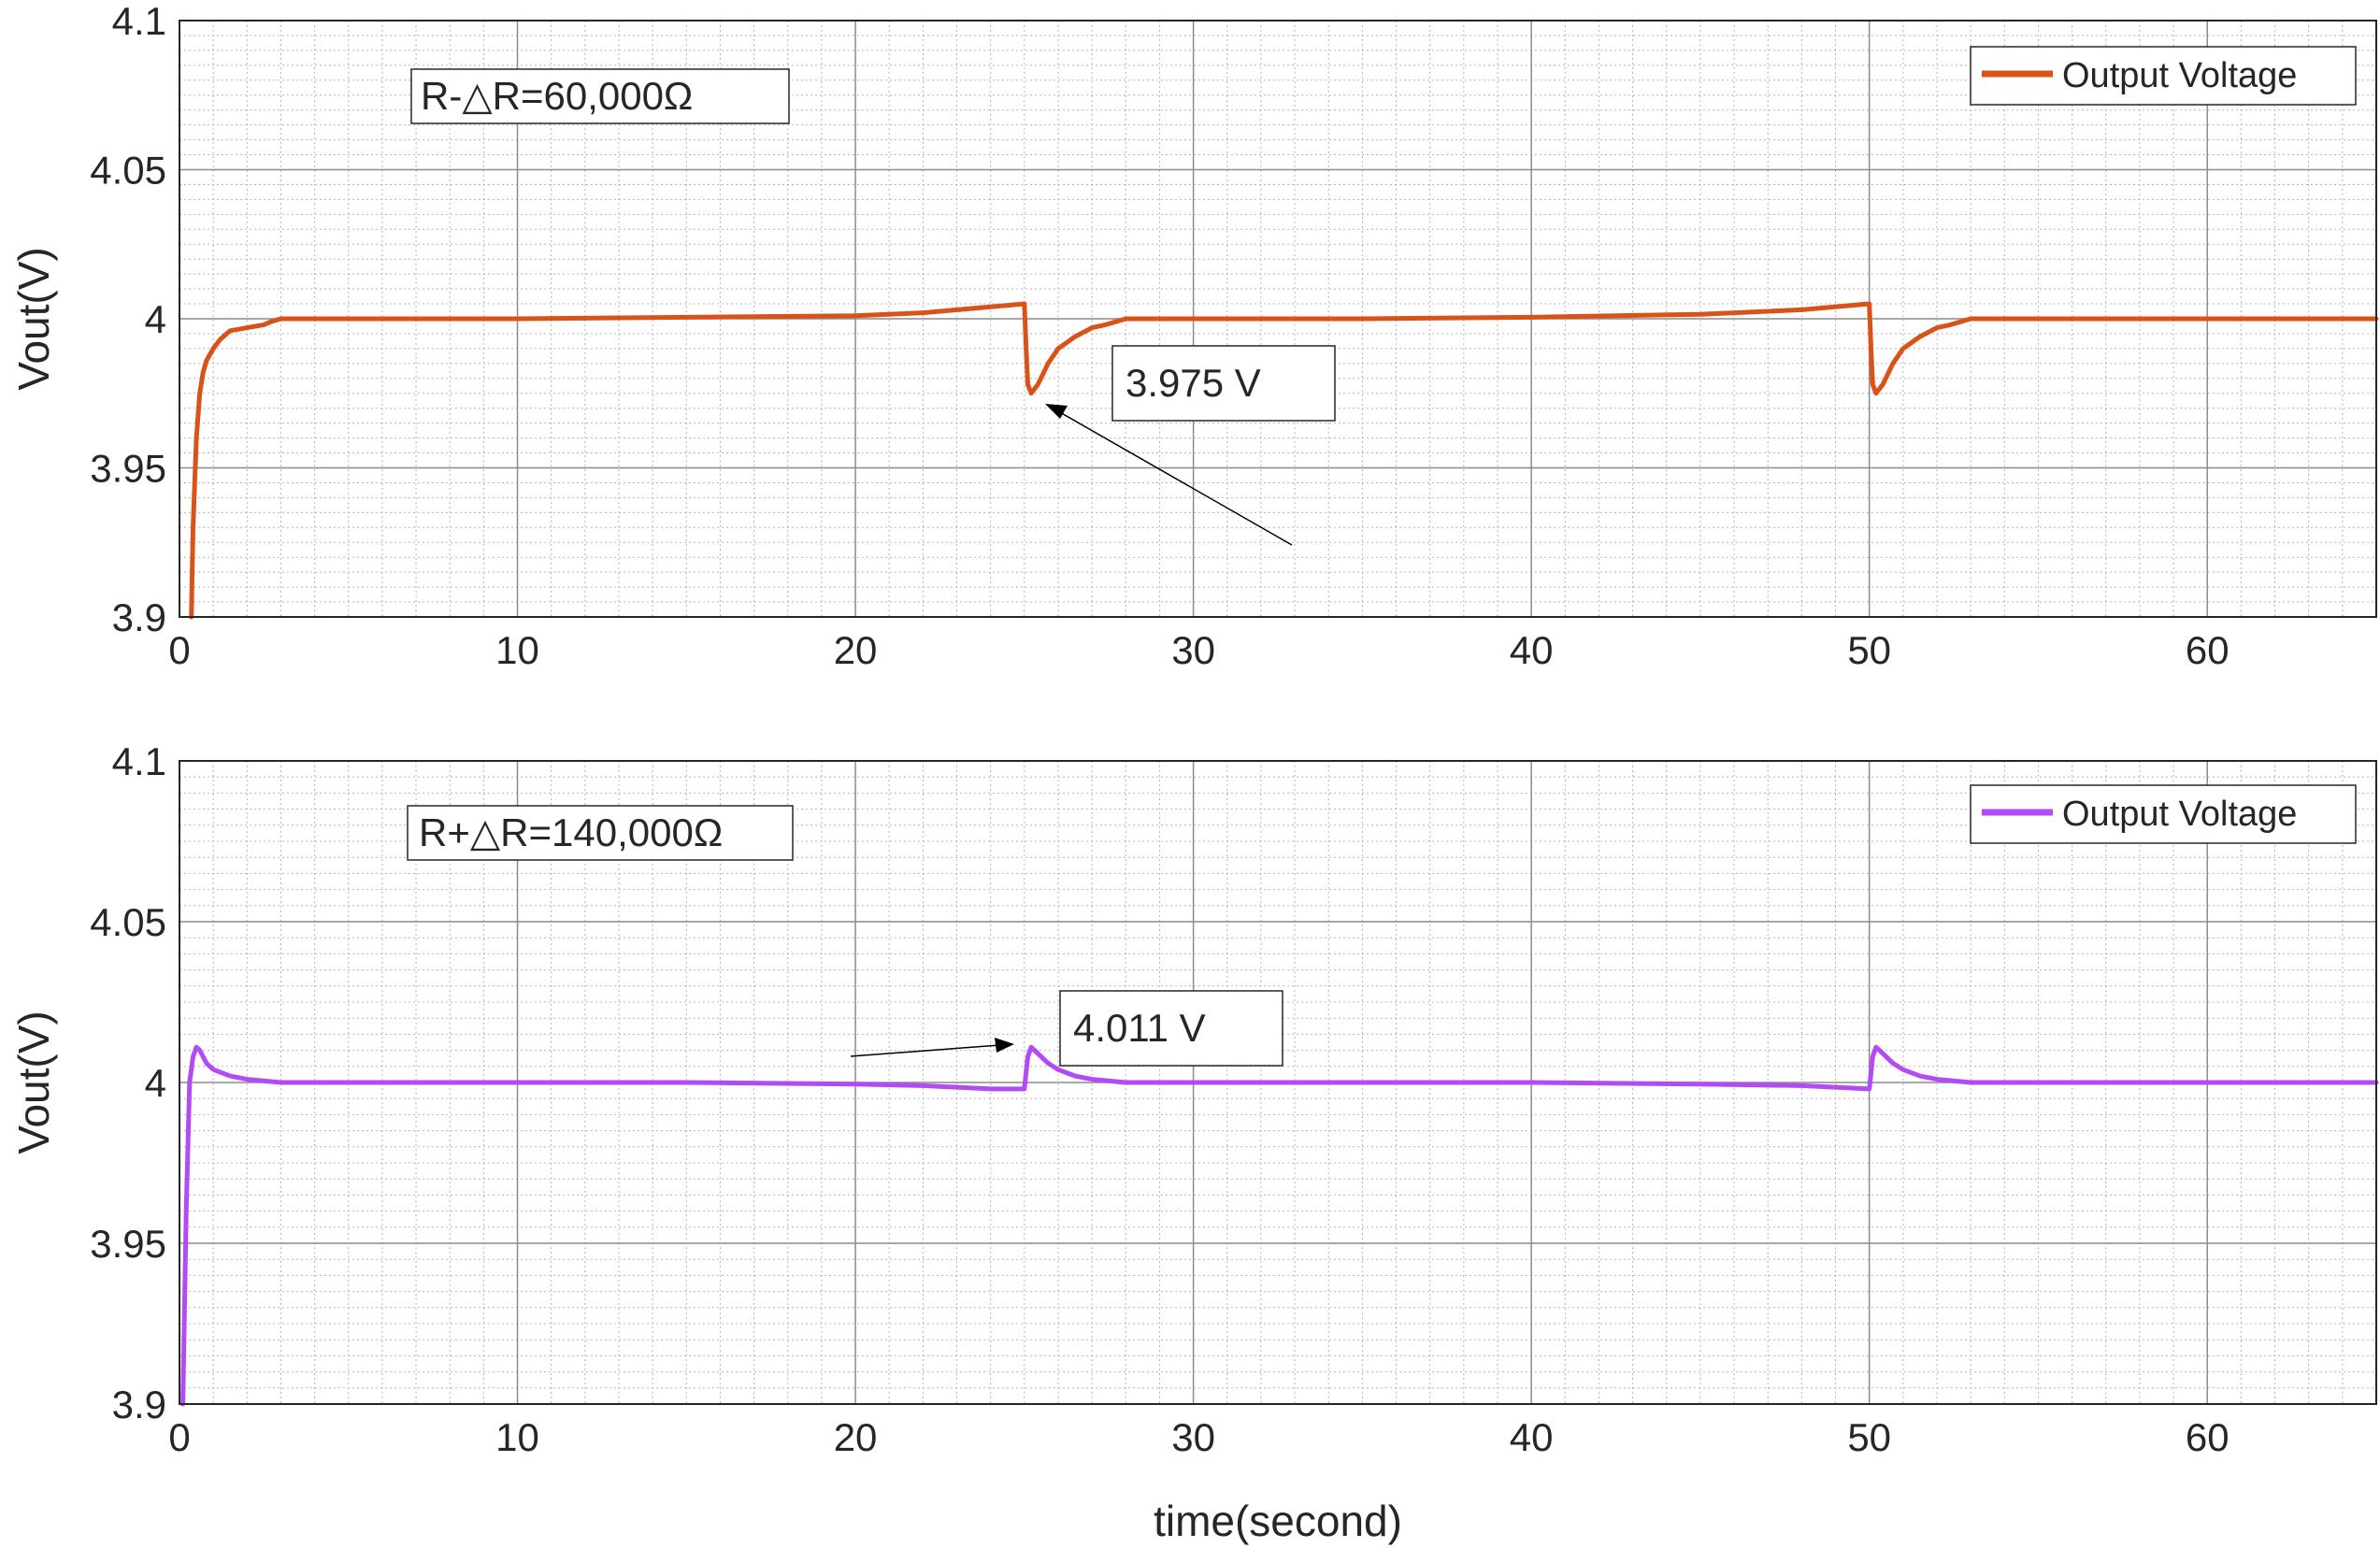  I want to click on x-axis-label: time(second), so click(1278, 1521).